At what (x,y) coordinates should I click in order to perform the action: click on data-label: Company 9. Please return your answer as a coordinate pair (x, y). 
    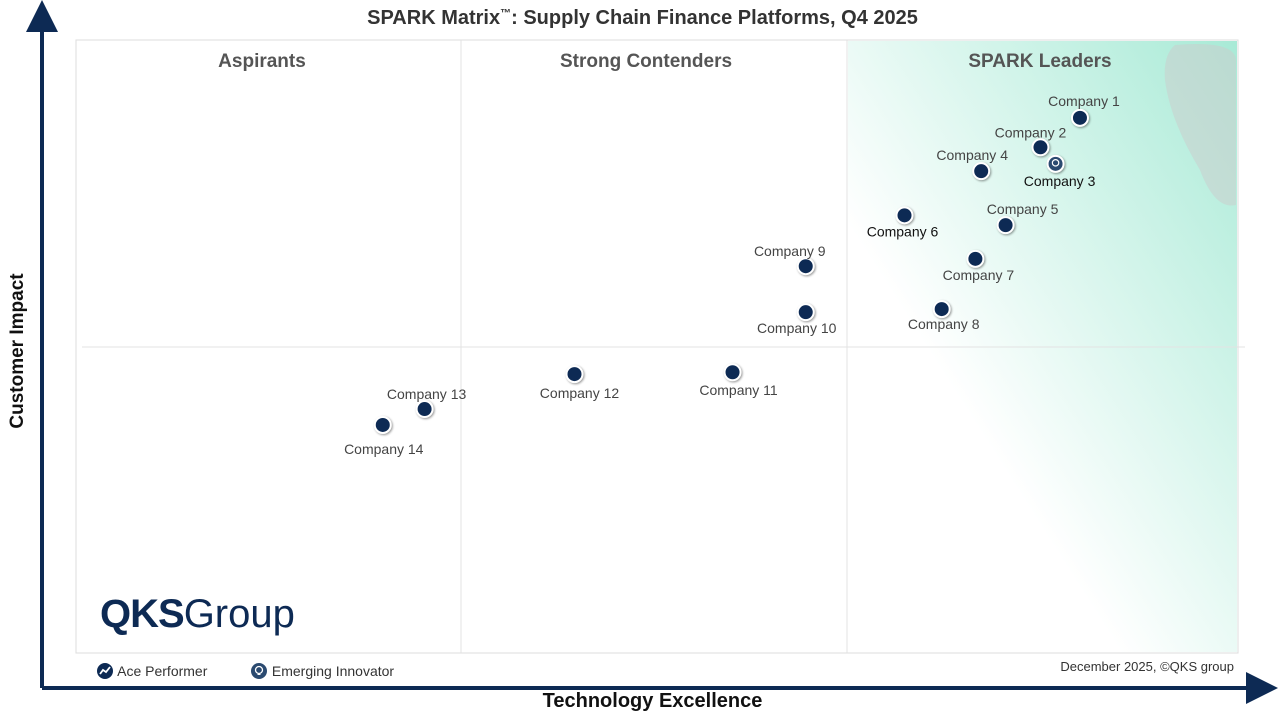
    Looking at the image, I should click on (790, 251).